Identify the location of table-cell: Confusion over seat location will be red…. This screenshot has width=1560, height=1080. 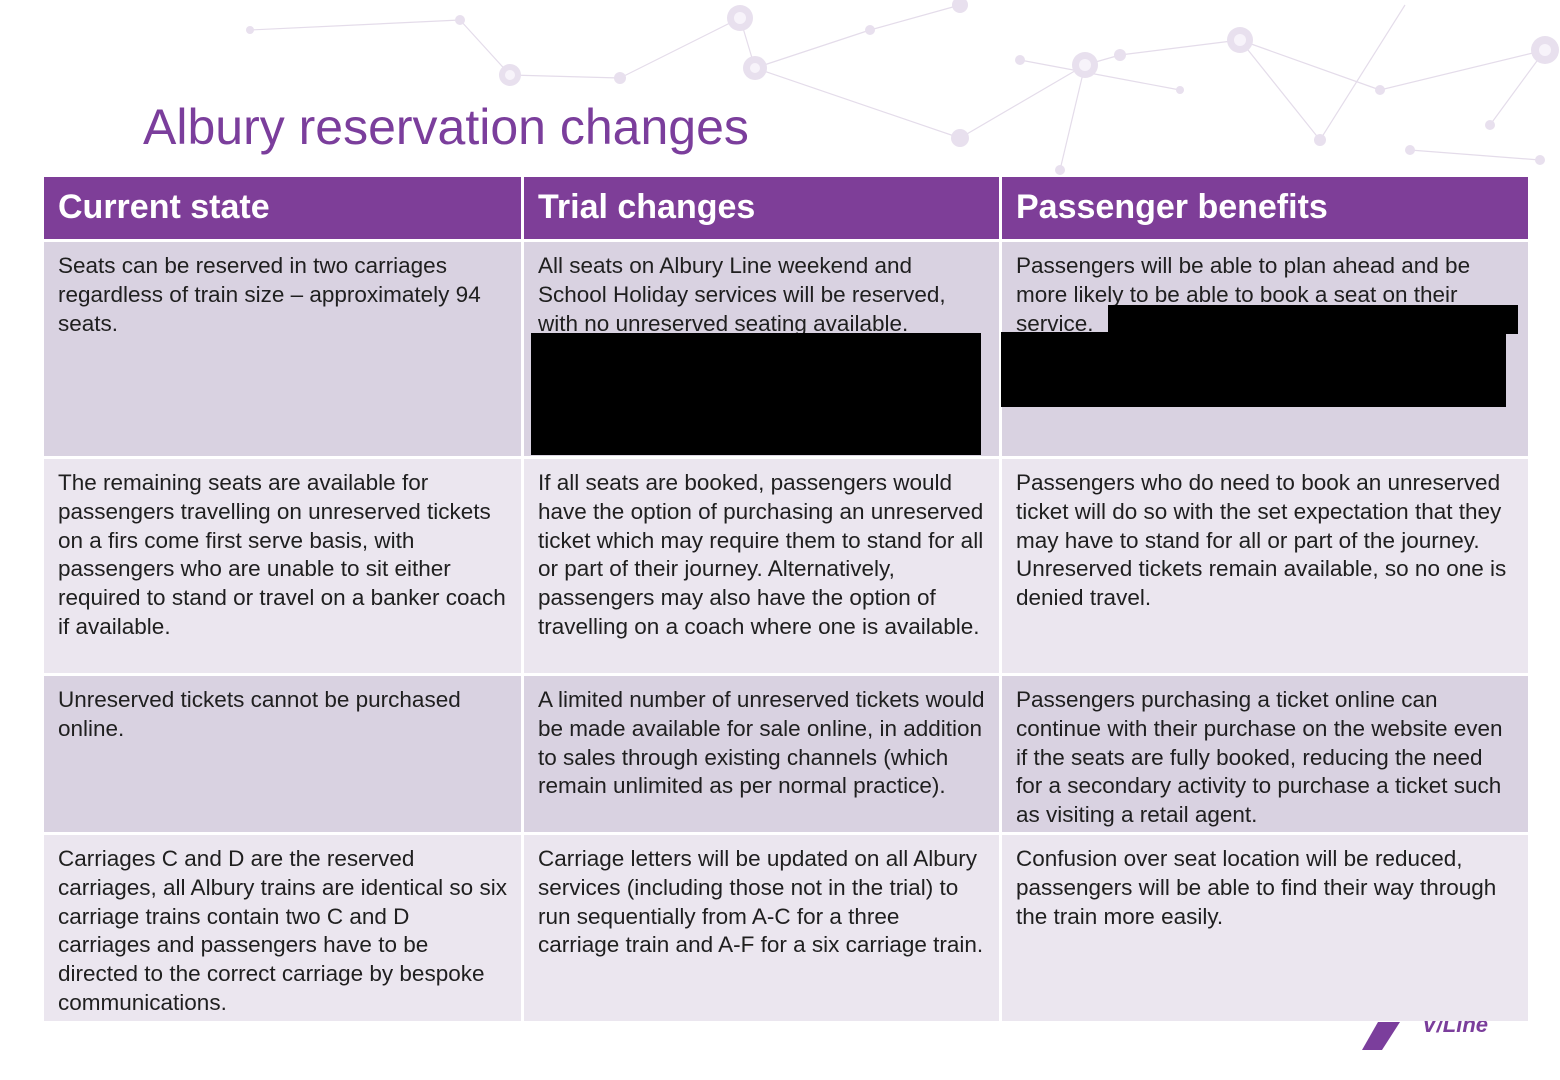
(1265, 928).